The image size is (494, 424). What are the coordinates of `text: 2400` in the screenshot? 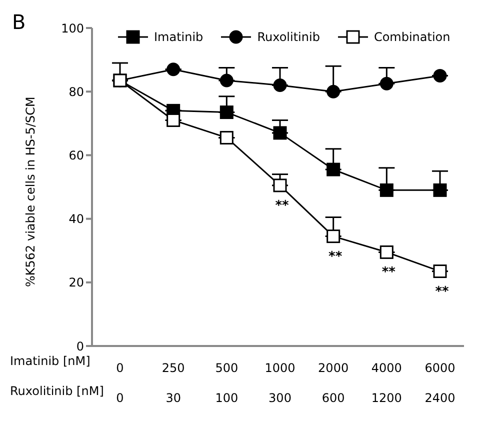 It's located at (440, 398).